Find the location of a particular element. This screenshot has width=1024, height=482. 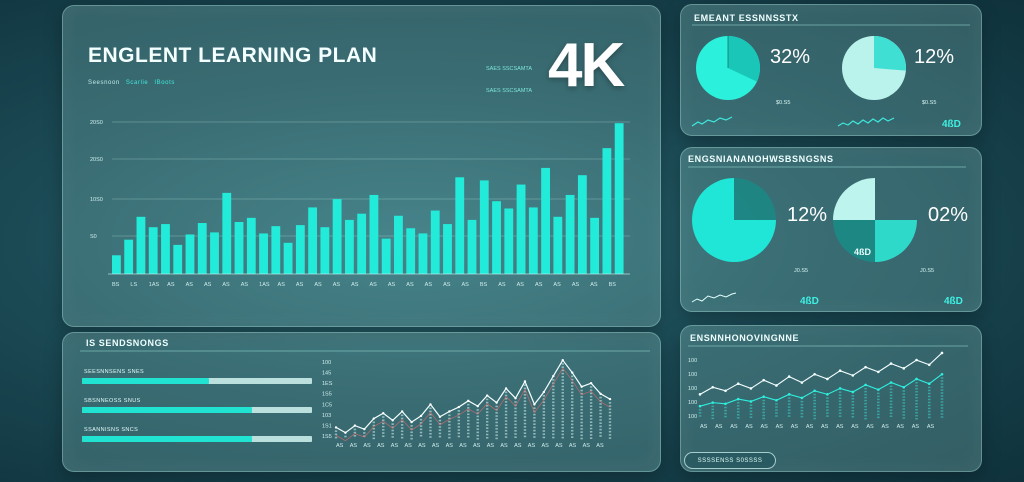

bottom-right-button: SSSSENSS S0SSSS is located at coordinates (730, 460).